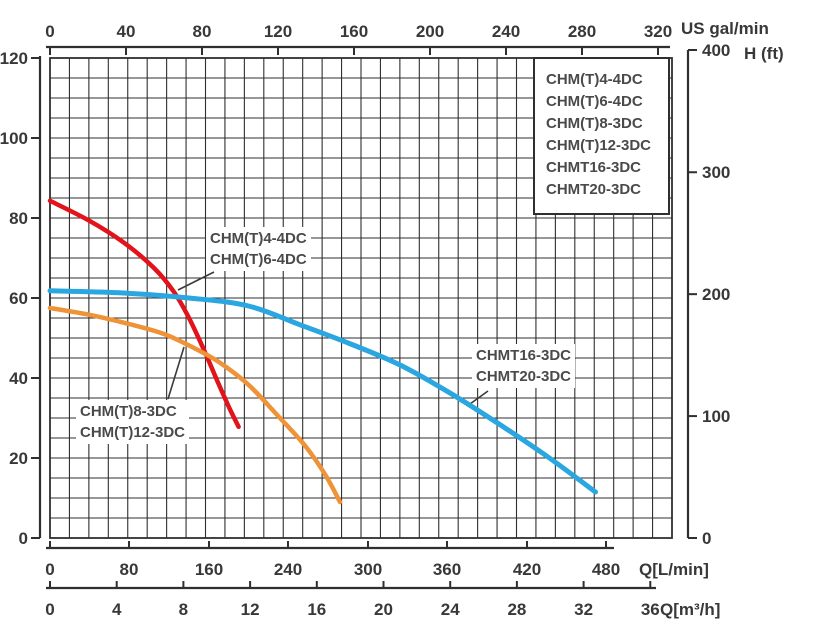 The height and width of the screenshot is (633, 814). I want to click on tick-label: 320, so click(658, 31).